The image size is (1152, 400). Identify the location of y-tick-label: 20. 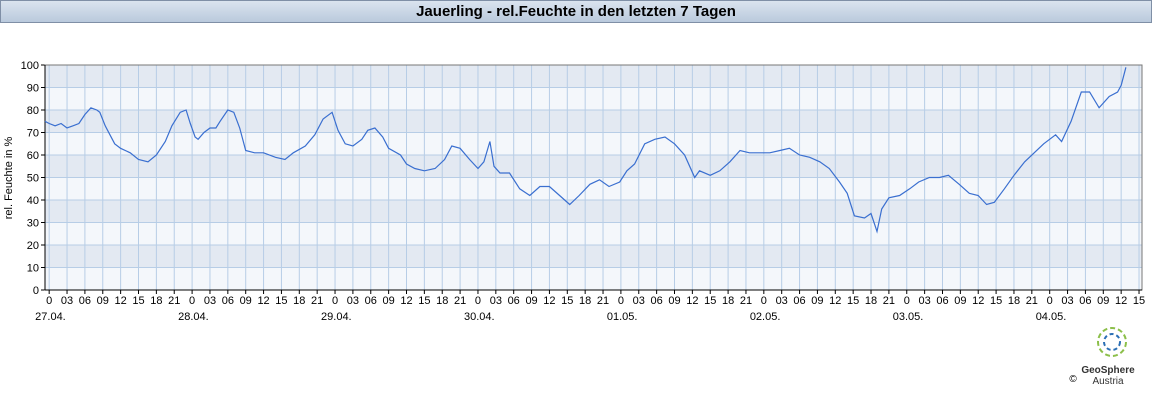
(33, 246).